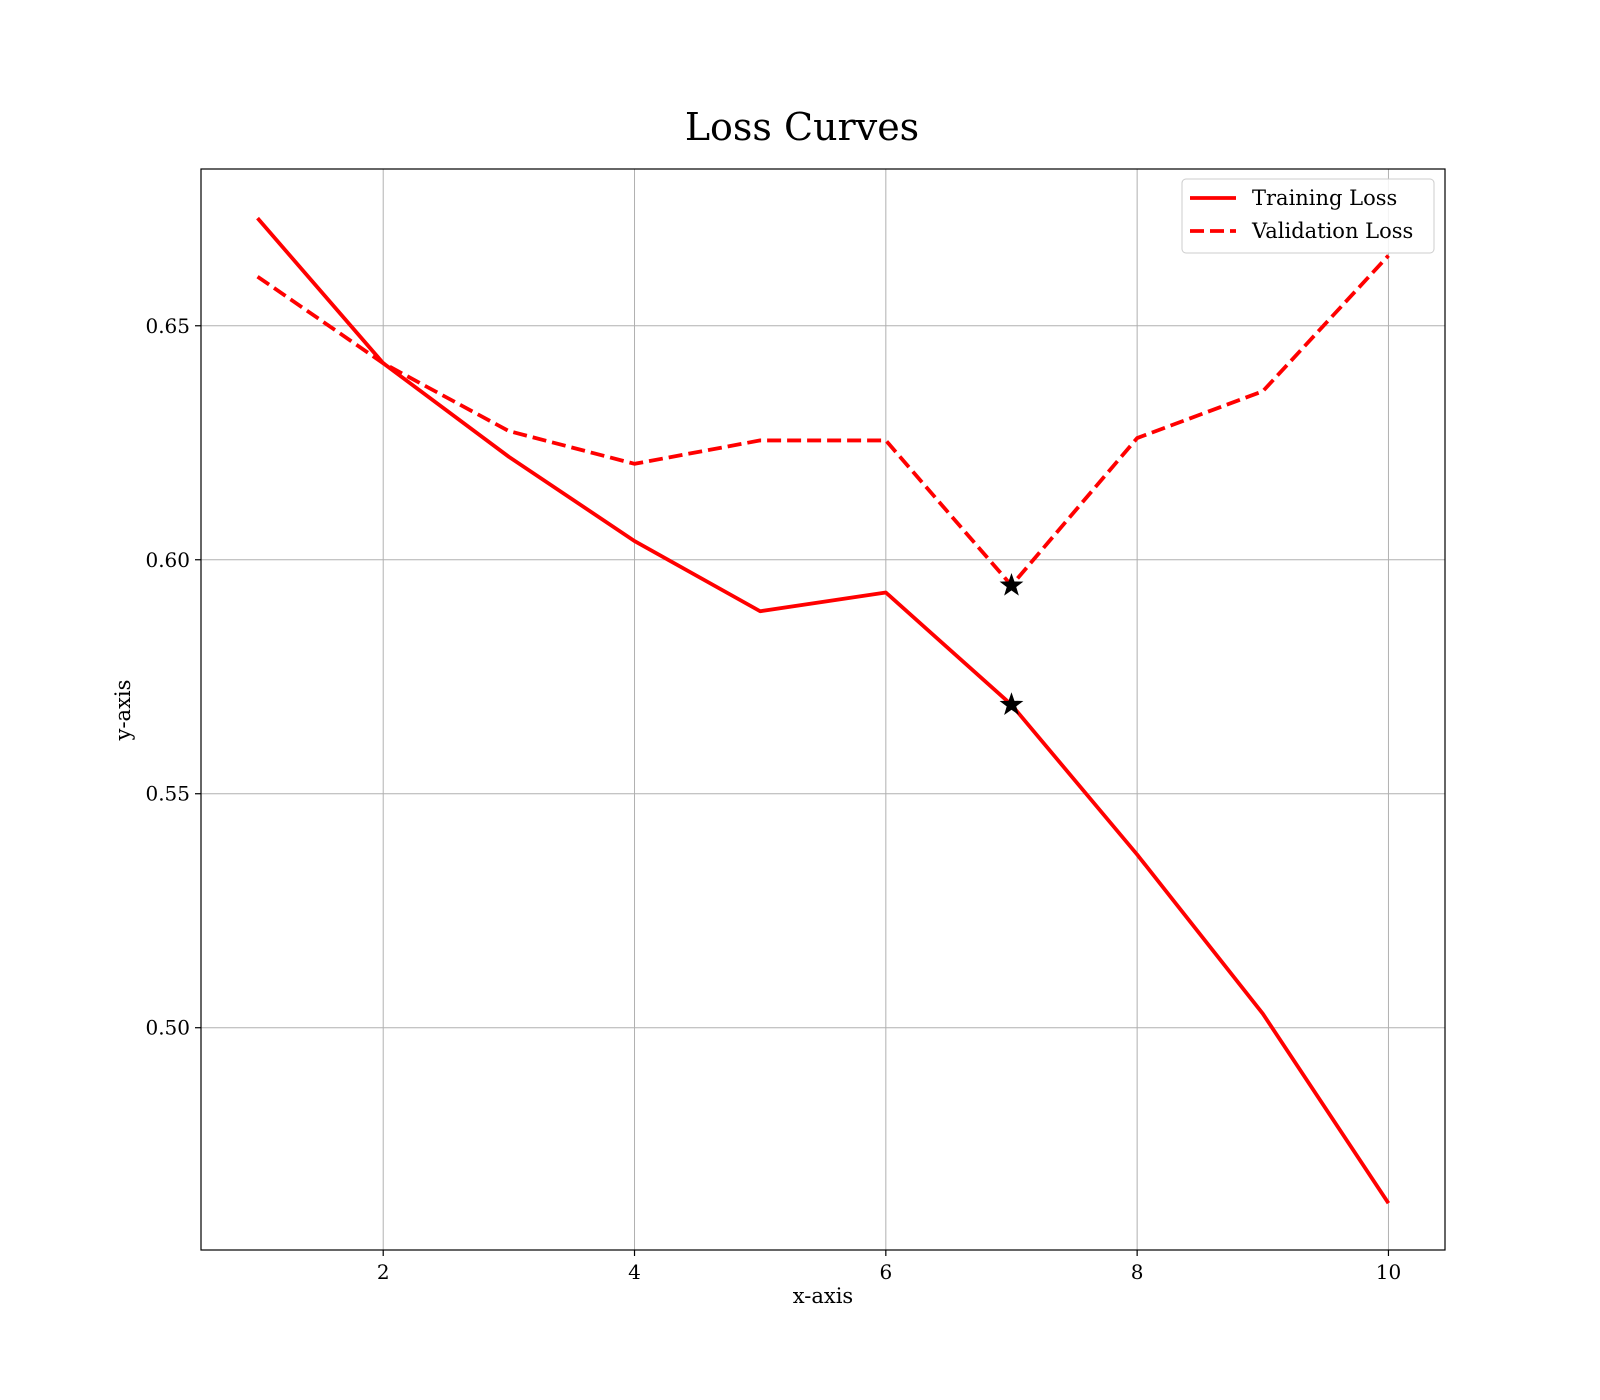 Image resolution: width=1600 pixels, height=1400 pixels. What do you see at coordinates (1332, 231) in the screenshot?
I see `legend-label-validation-loss: Validation Loss` at bounding box center [1332, 231].